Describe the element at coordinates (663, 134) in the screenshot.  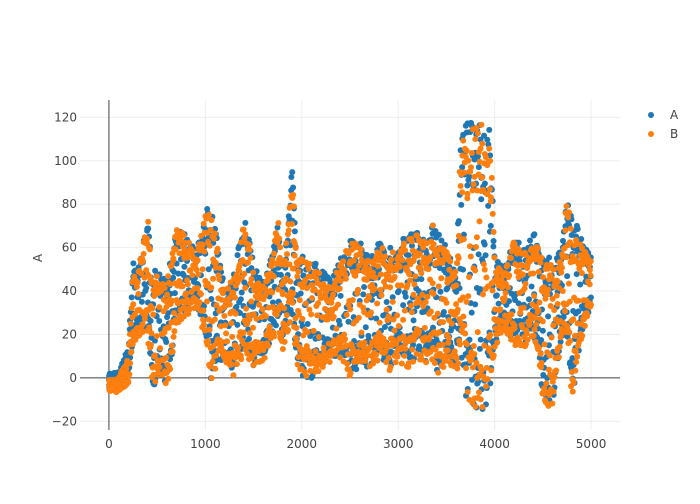
I see `legend-item-B: B` at that location.